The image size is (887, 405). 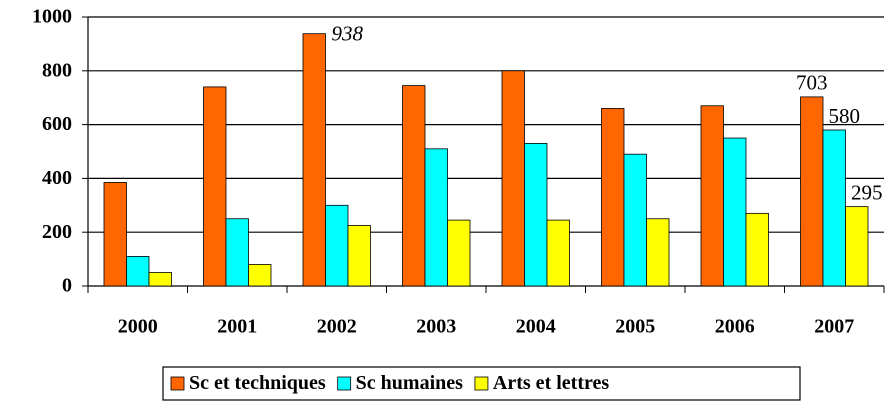 What do you see at coordinates (812, 83) in the screenshot?
I see `data-label: 703` at bounding box center [812, 83].